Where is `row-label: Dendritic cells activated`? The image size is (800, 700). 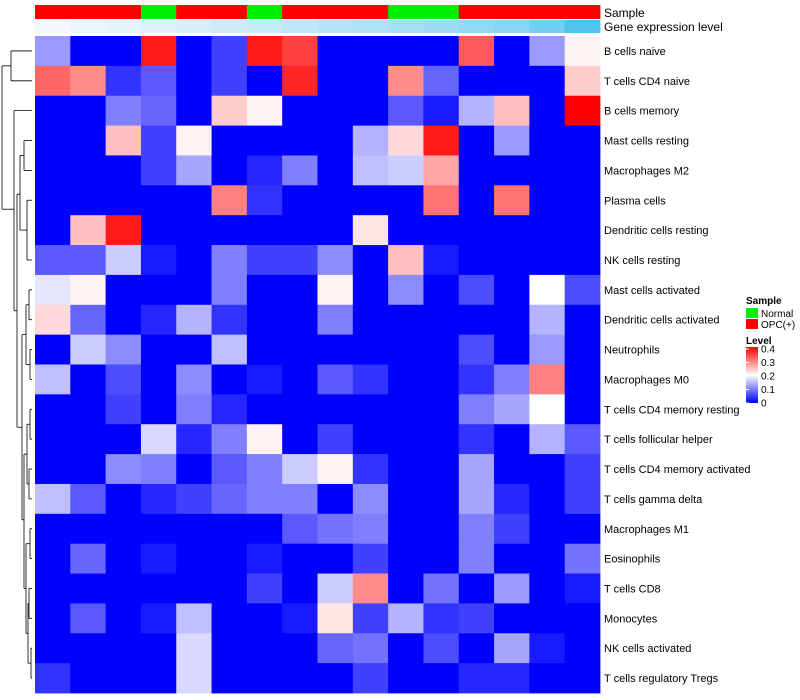 row-label: Dendritic cells activated is located at coordinates (662, 321).